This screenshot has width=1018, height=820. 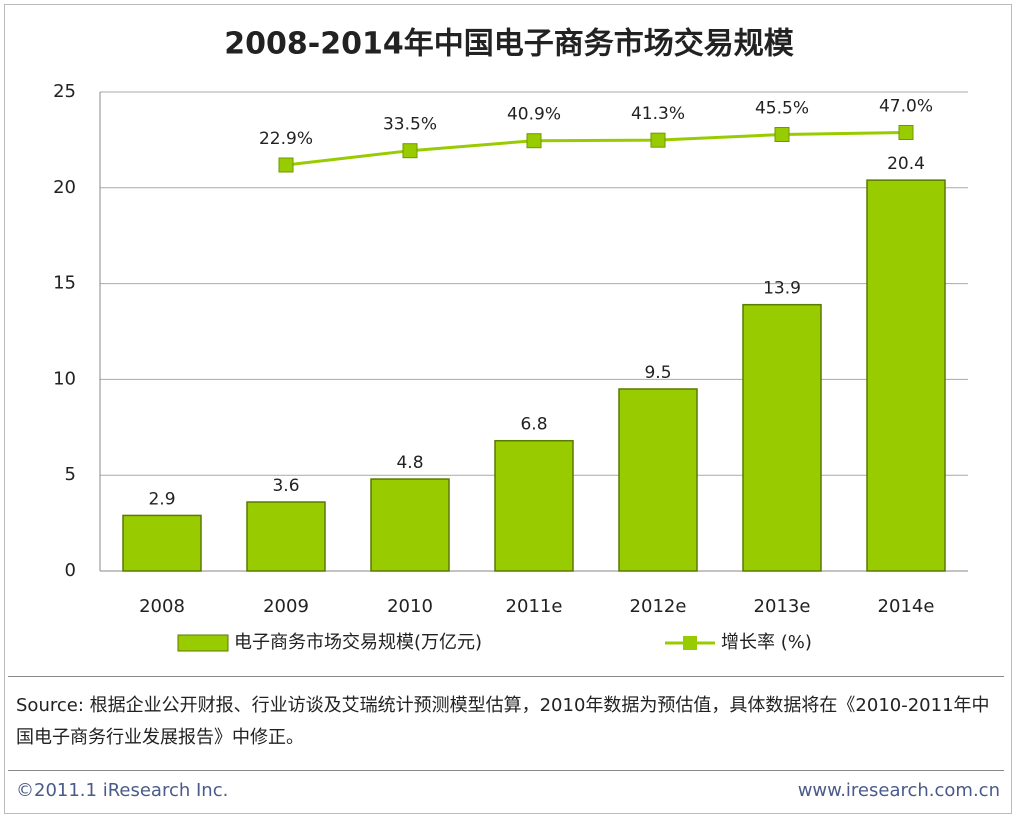 What do you see at coordinates (286, 606) in the screenshot?
I see `x-tick-label: 2009` at bounding box center [286, 606].